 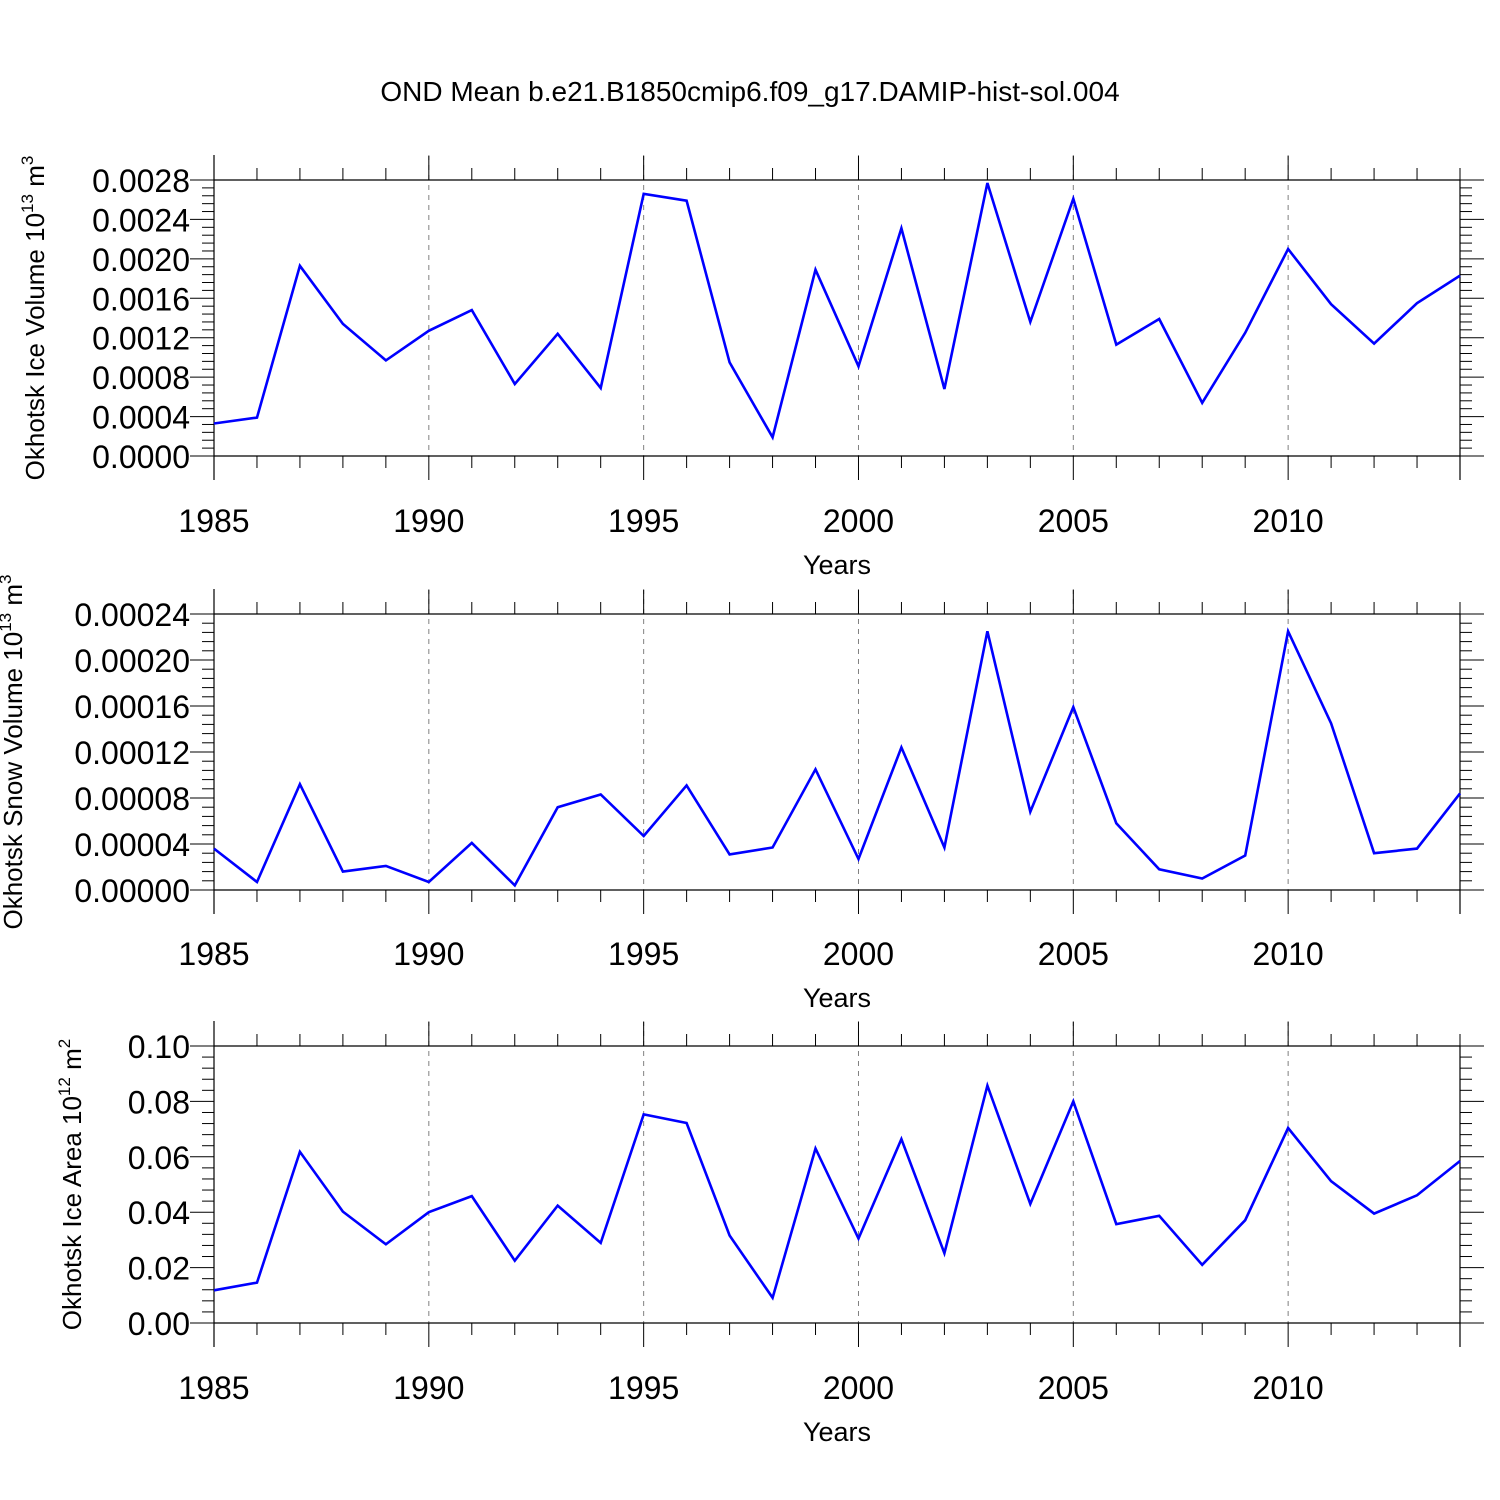 What do you see at coordinates (141, 378) in the screenshot?
I see `y-tick-label: 0.0008` at bounding box center [141, 378].